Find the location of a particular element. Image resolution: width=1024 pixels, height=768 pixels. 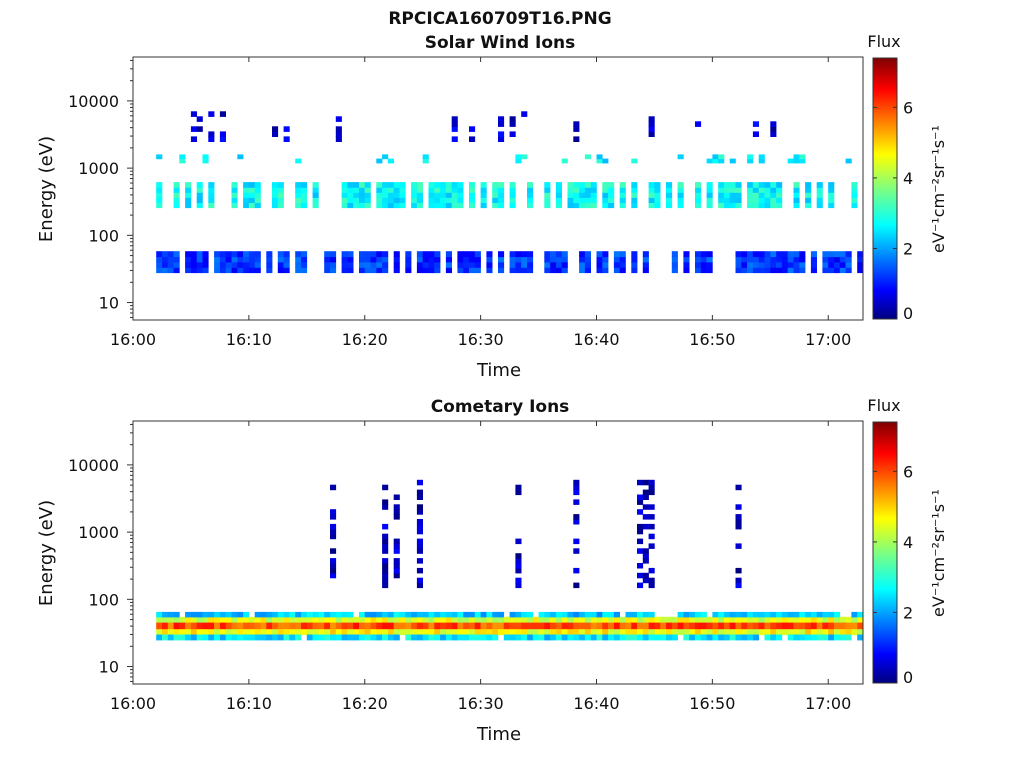

colorbar-tick-label: 0 is located at coordinates (908, 313).